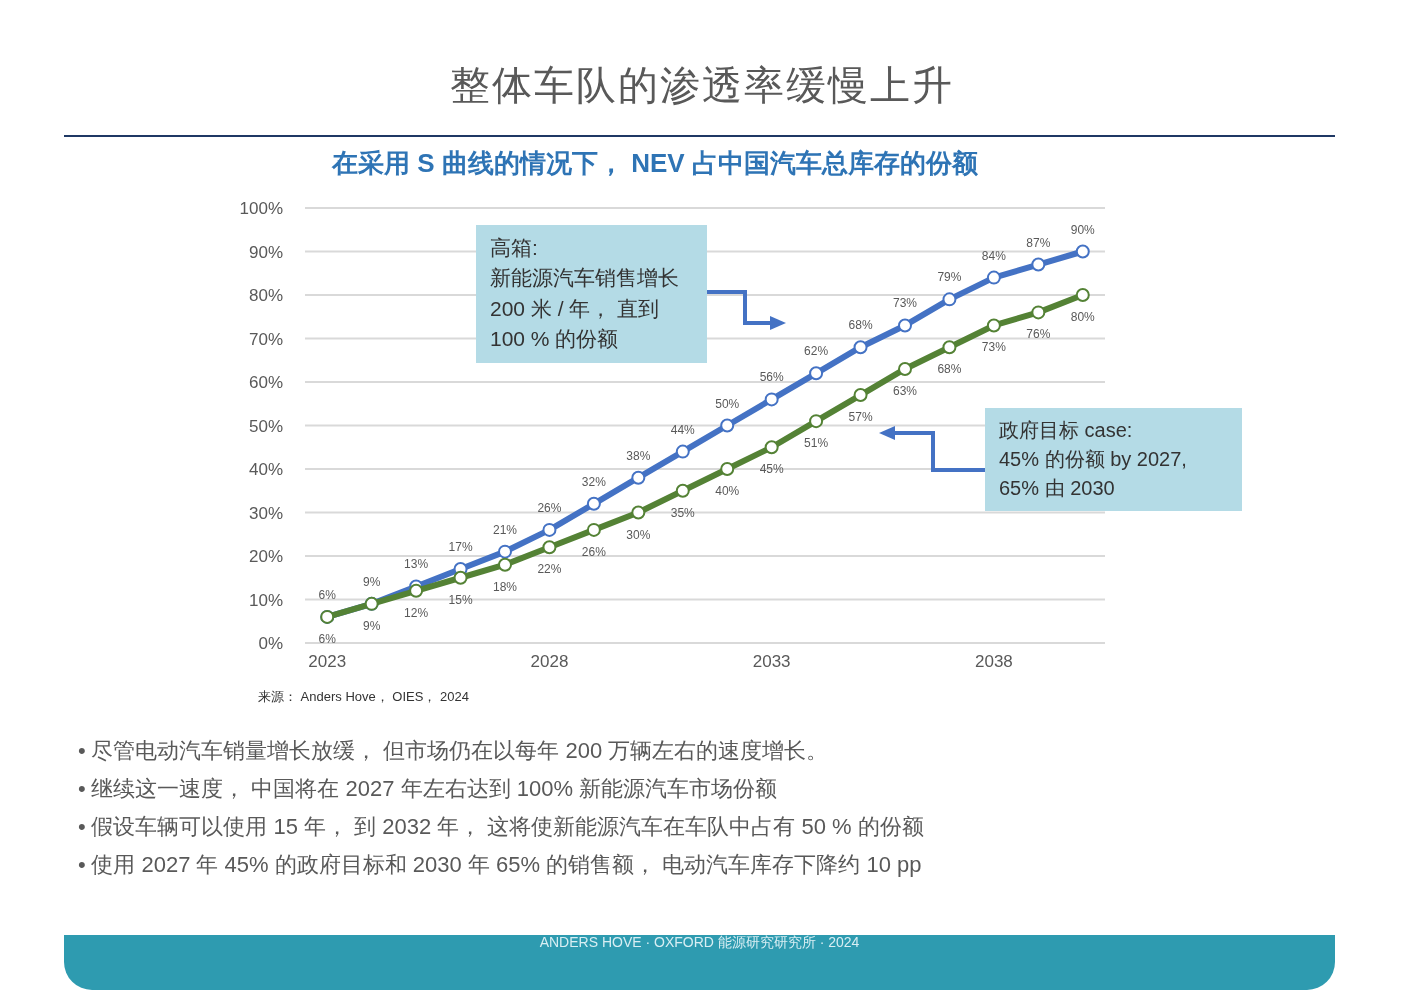 The width and height of the screenshot is (1403, 992). I want to click on data-label: 18%, so click(505, 586).